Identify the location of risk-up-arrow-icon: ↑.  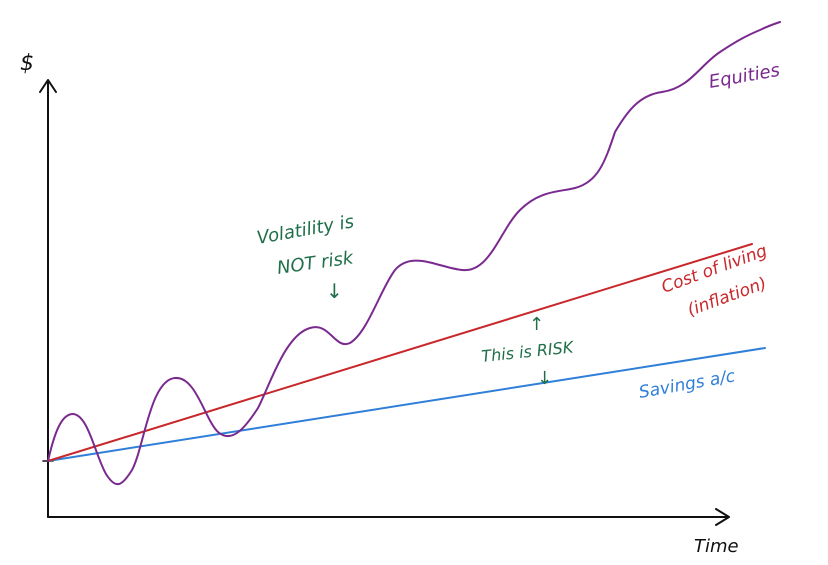
(536, 324).